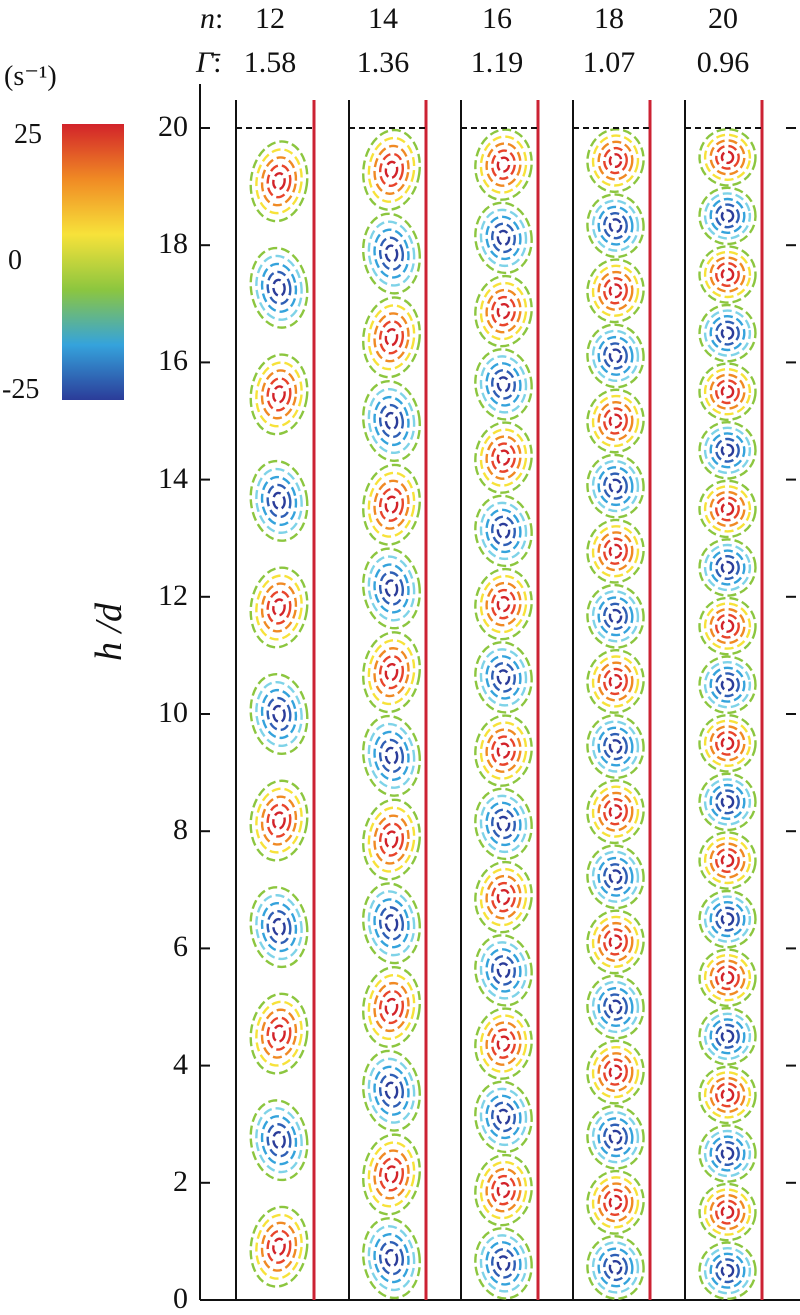 Image resolution: width=800 pixels, height=1315 pixels. I want to click on panel-n-value: 16, so click(497, 18).